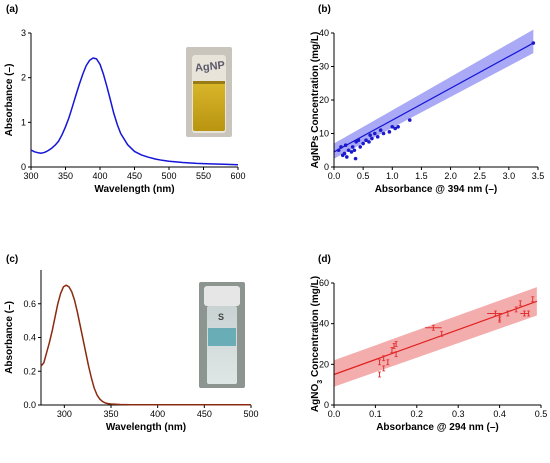 The height and width of the screenshot is (463, 550). Describe the element at coordinates (324, 259) in the screenshot. I see `panel-label: (d)` at that location.